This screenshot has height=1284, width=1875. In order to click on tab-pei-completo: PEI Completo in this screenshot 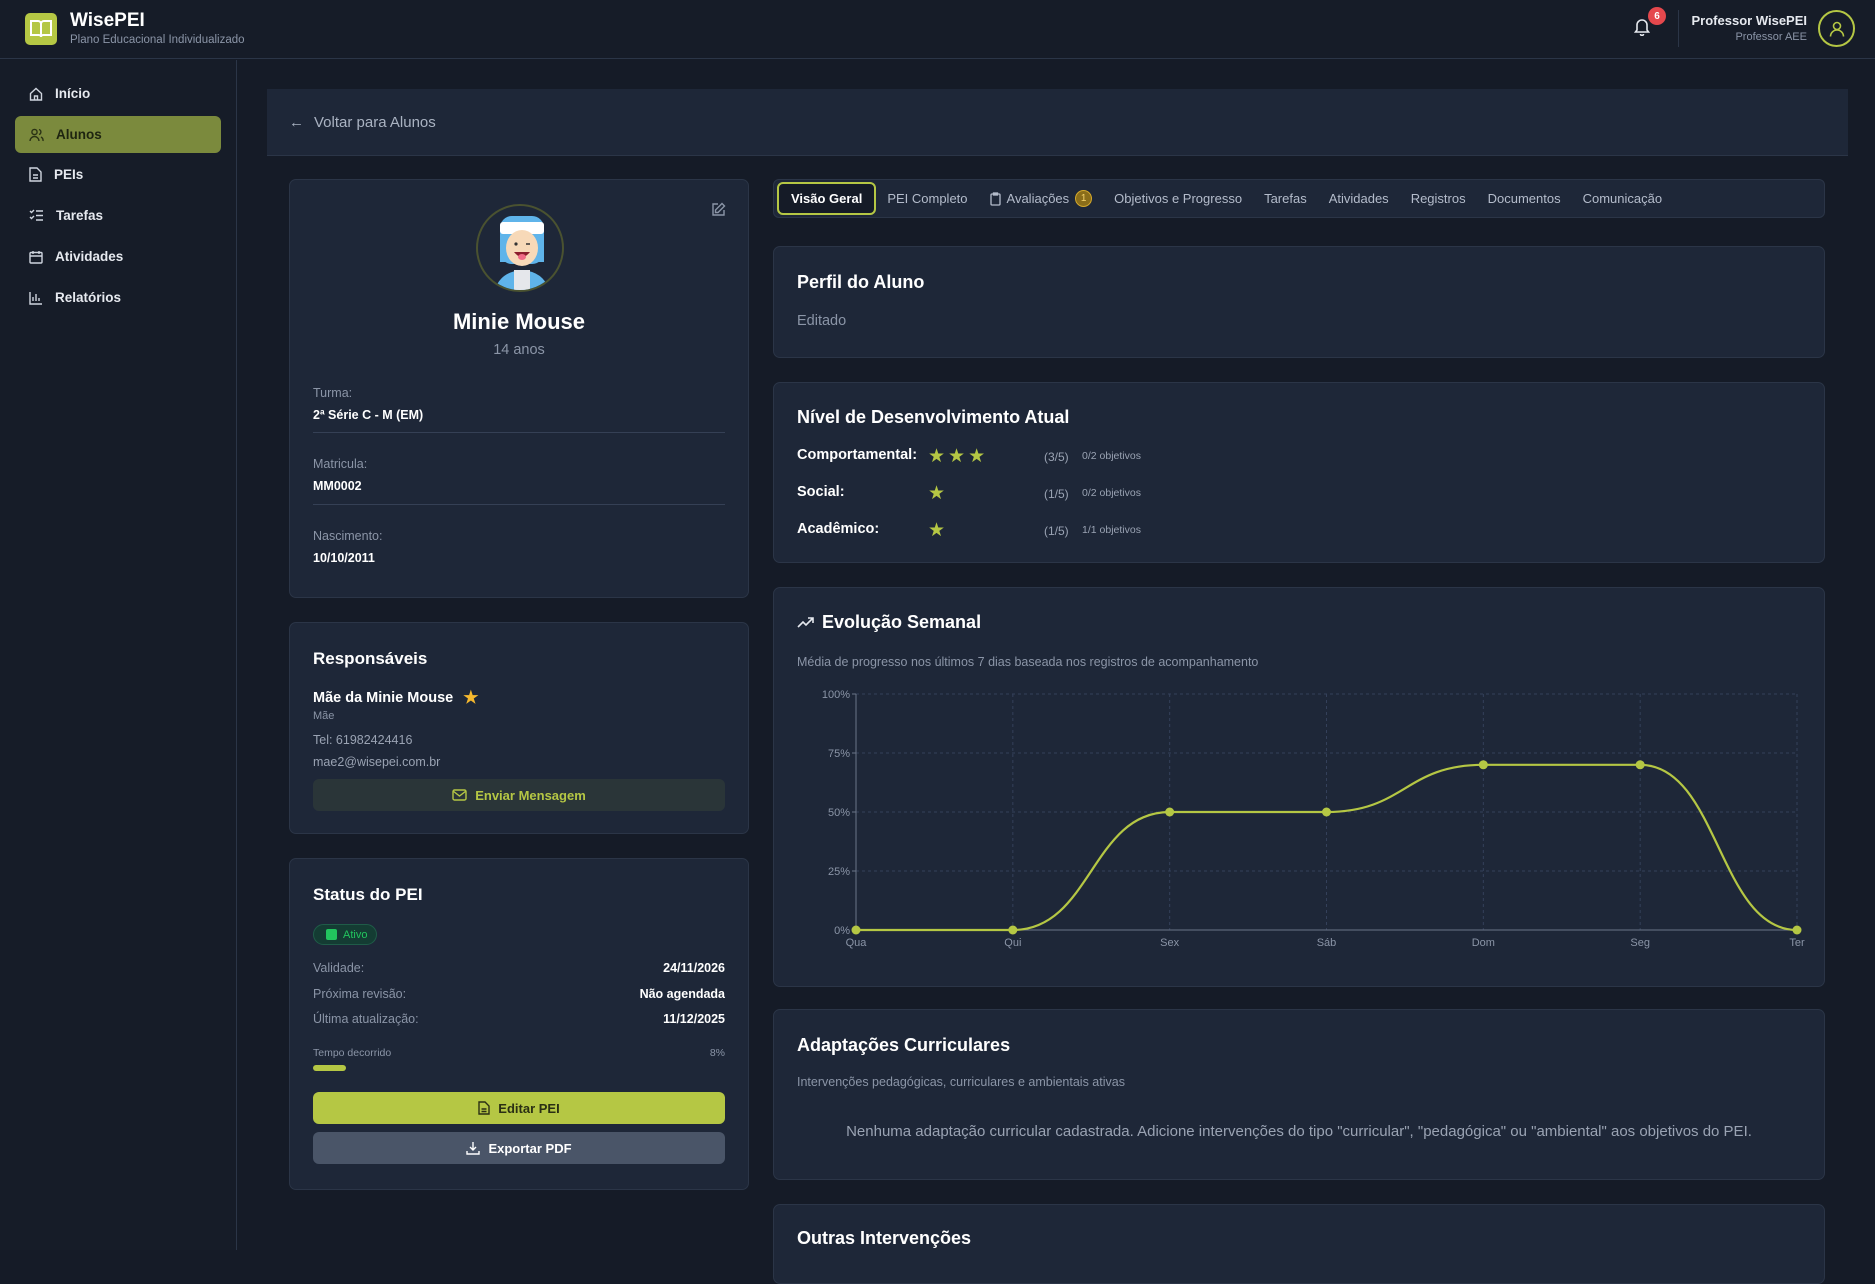, I will do `click(927, 198)`.